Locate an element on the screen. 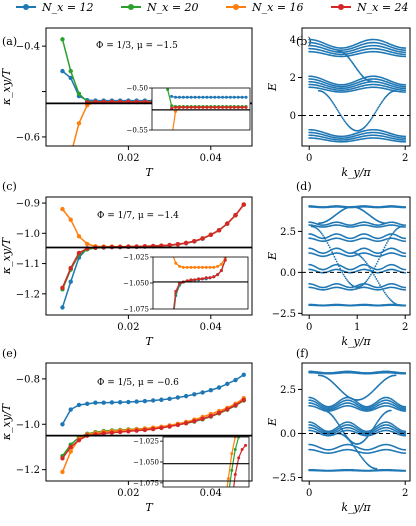 This screenshot has height=526, width=416. panel-label-c: (c) is located at coordinates (9, 186).